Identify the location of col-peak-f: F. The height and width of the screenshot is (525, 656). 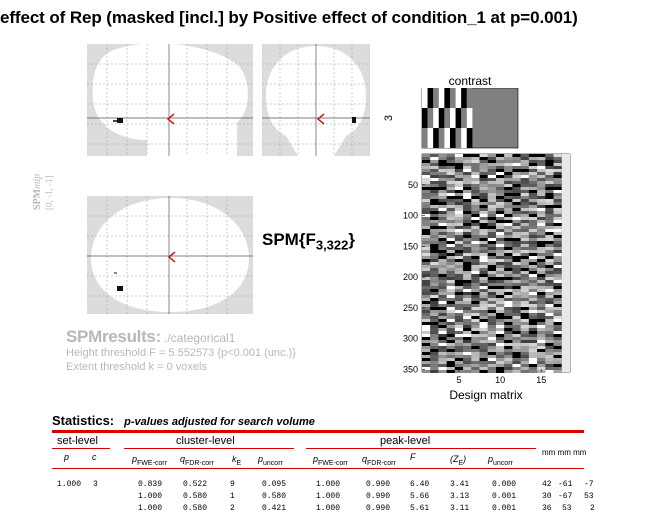
(413, 457).